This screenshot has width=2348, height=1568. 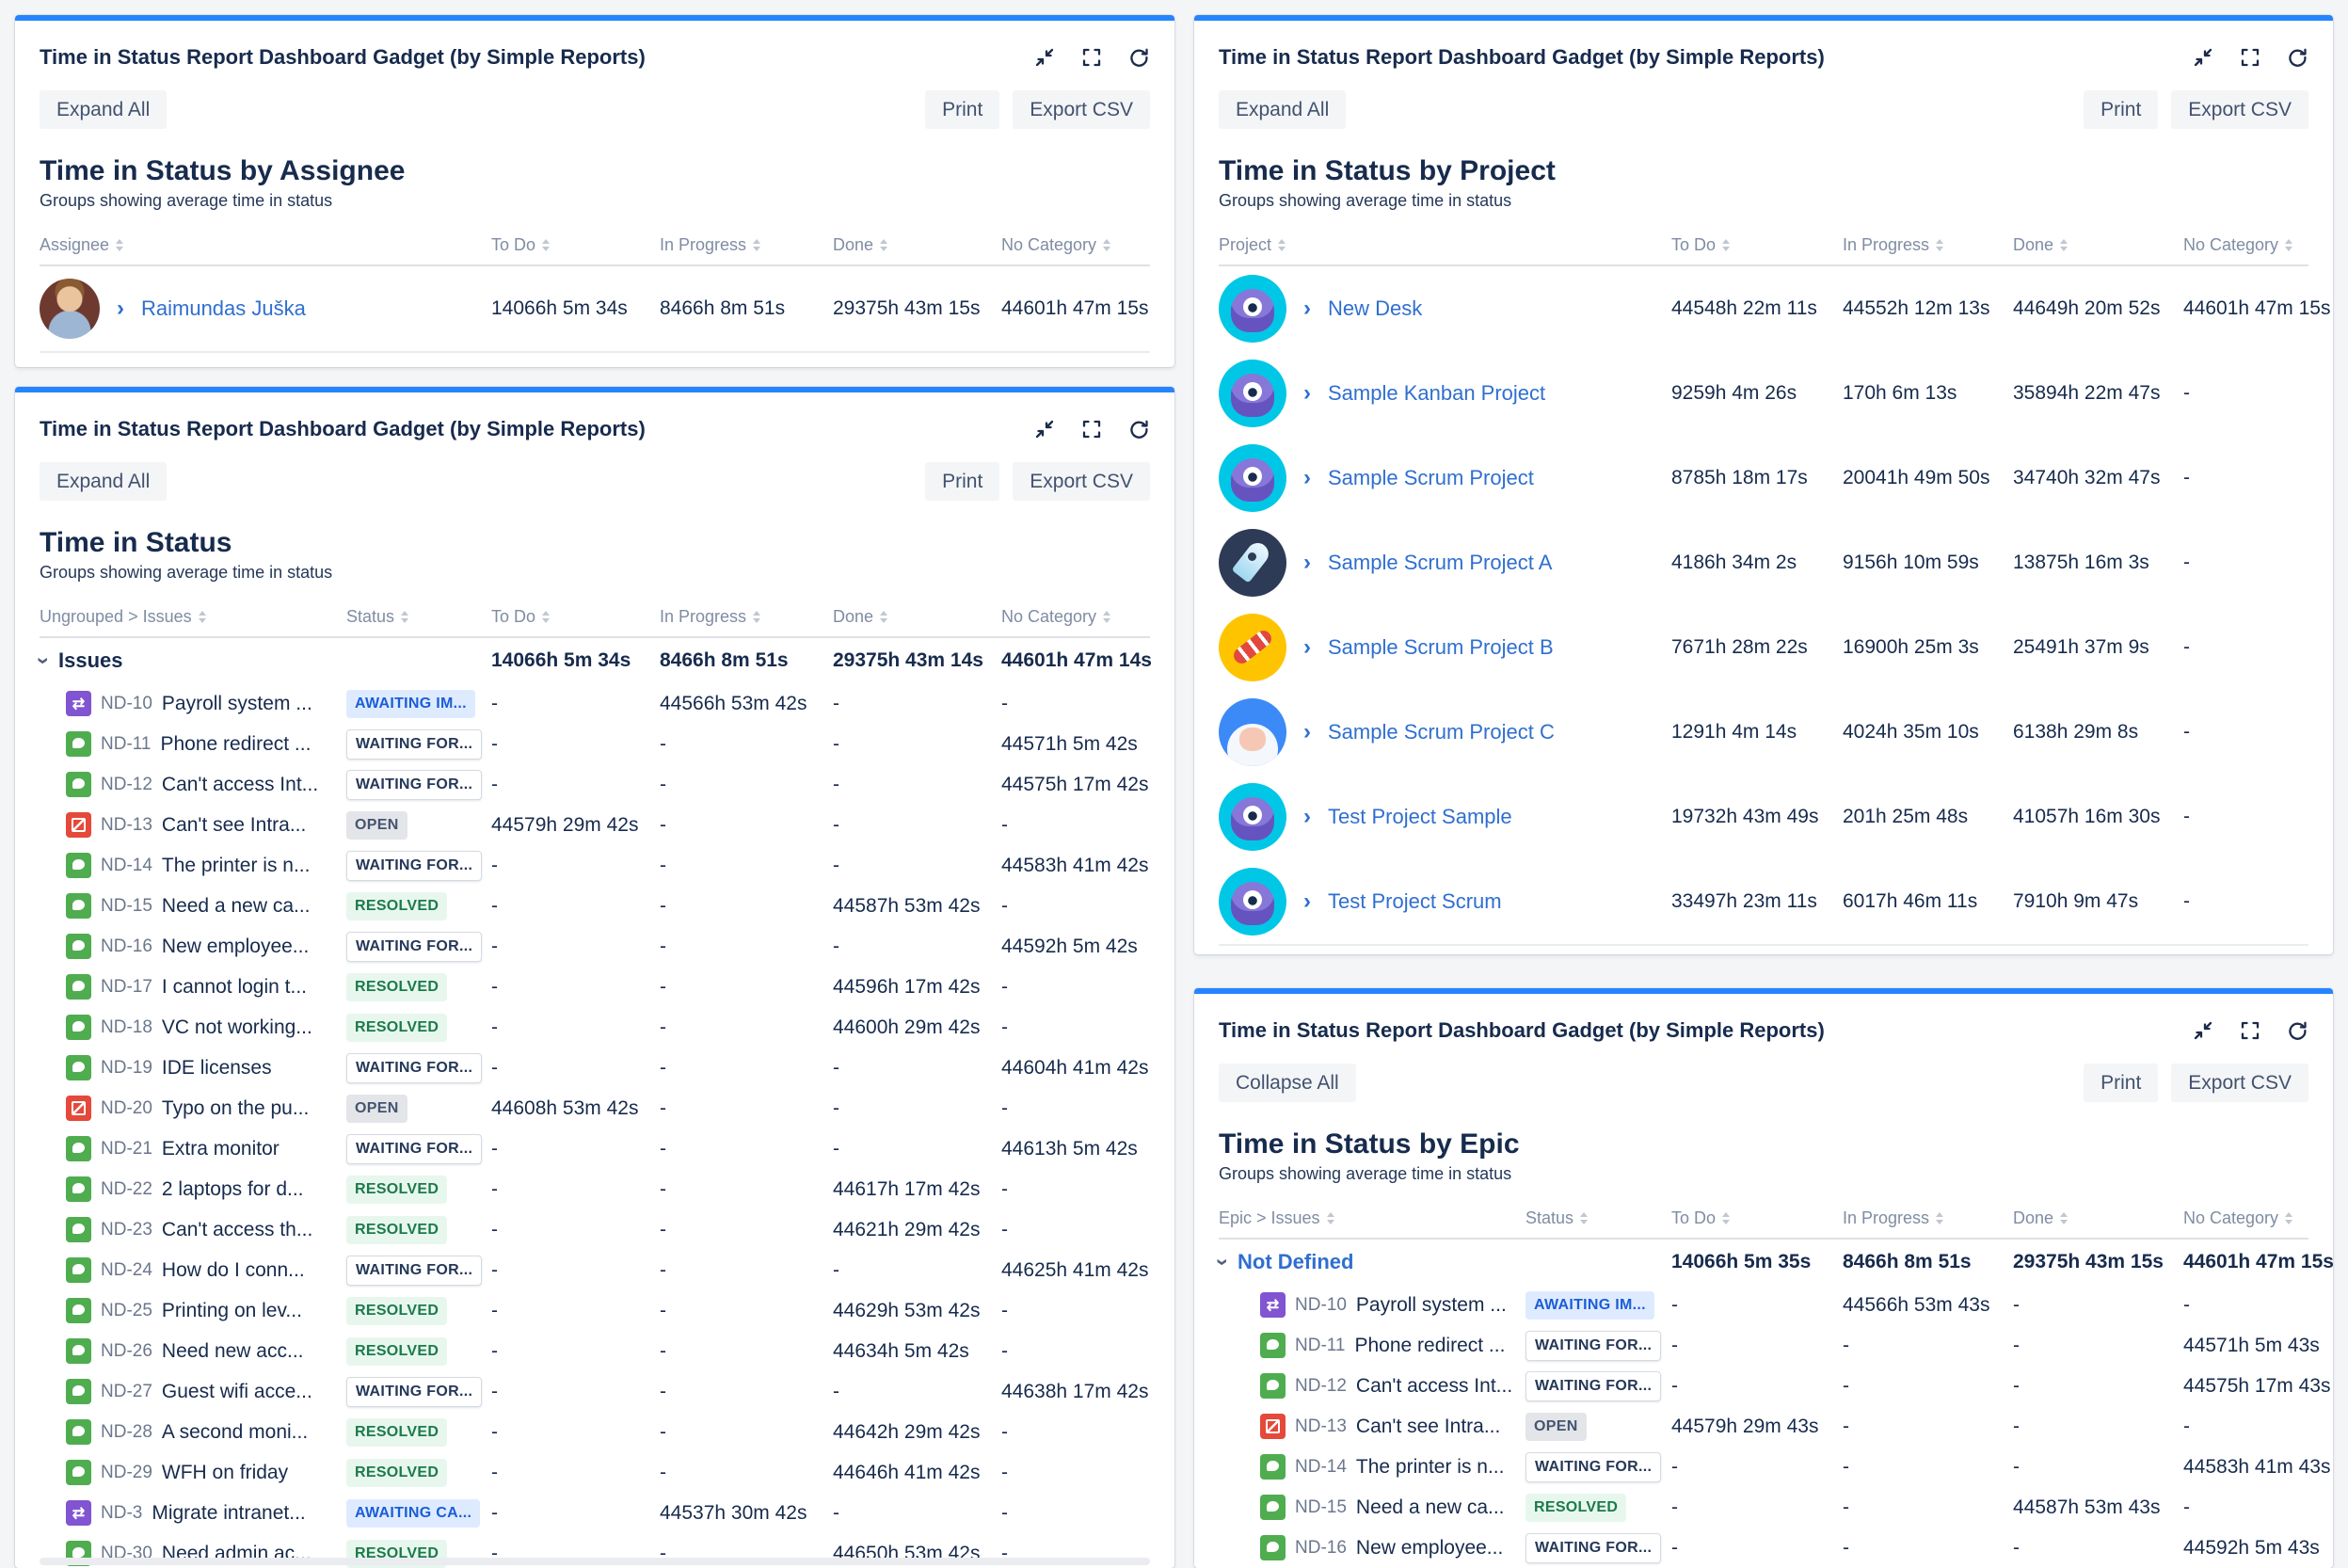 I want to click on done-value: 13875h 16m 3s, so click(x=2081, y=562).